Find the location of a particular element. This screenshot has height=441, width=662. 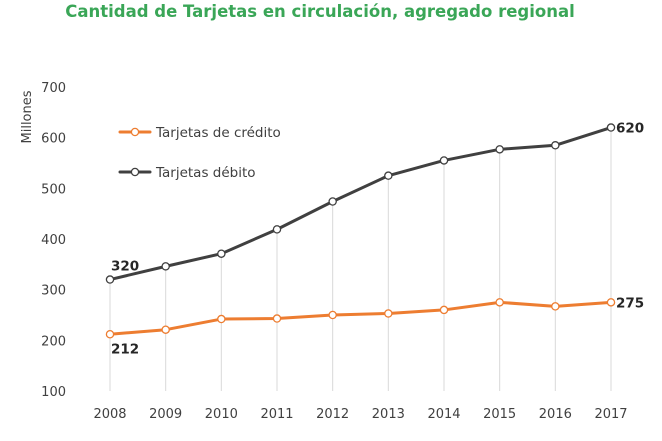

y-tick-label: 200 is located at coordinates (53, 341).